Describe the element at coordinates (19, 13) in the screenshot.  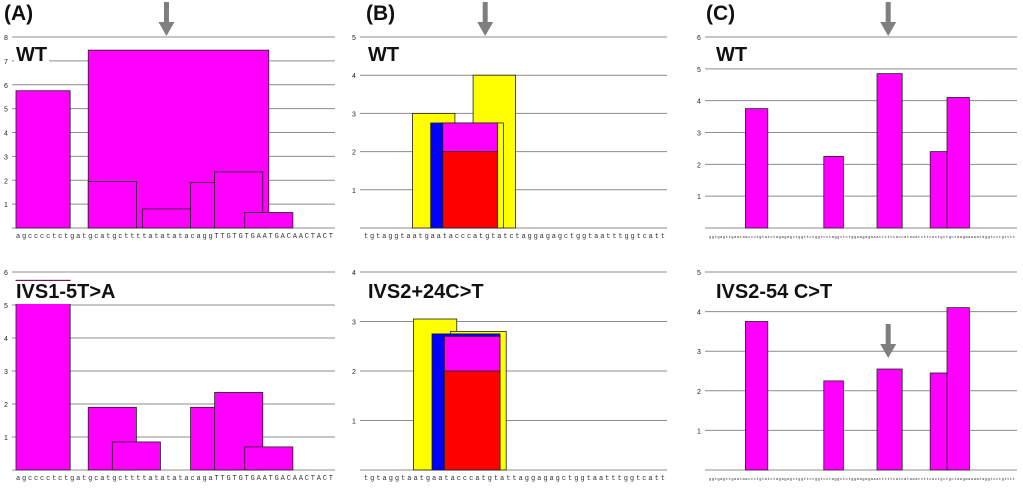
I see `panel-label-a: (A)` at that location.